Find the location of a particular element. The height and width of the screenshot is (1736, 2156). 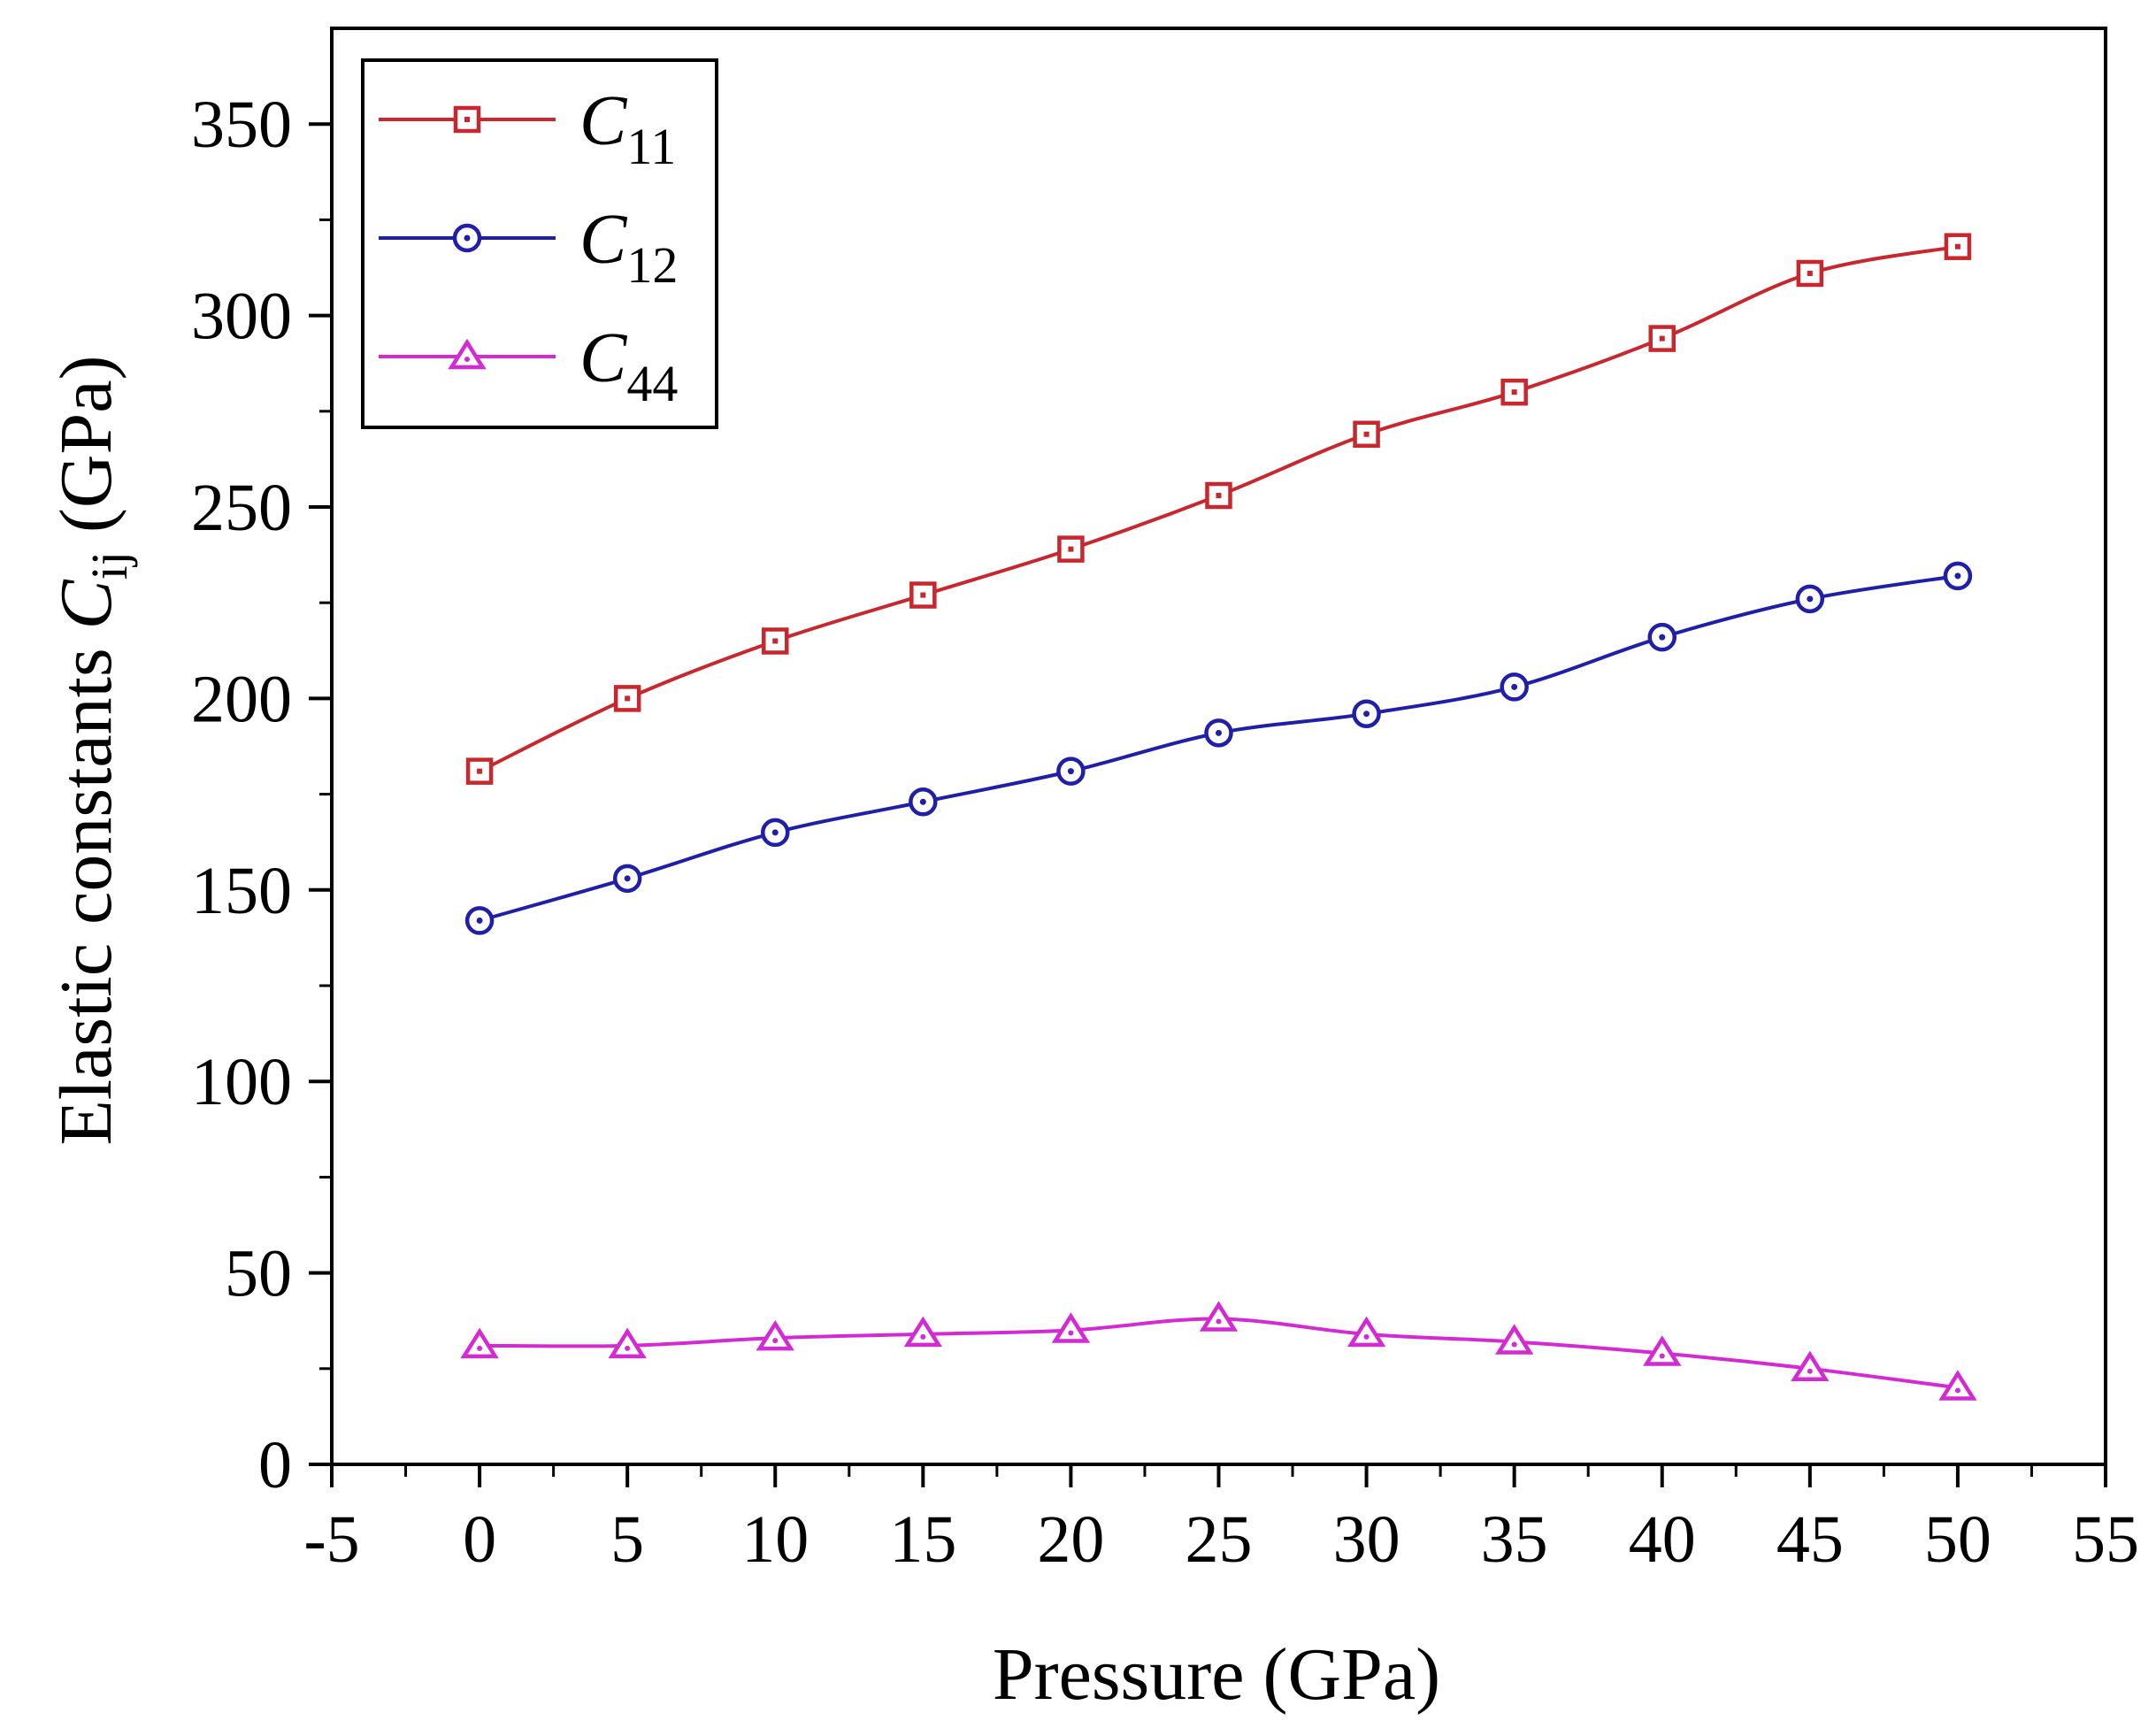

x-tick-label: 0 is located at coordinates (479, 1540).